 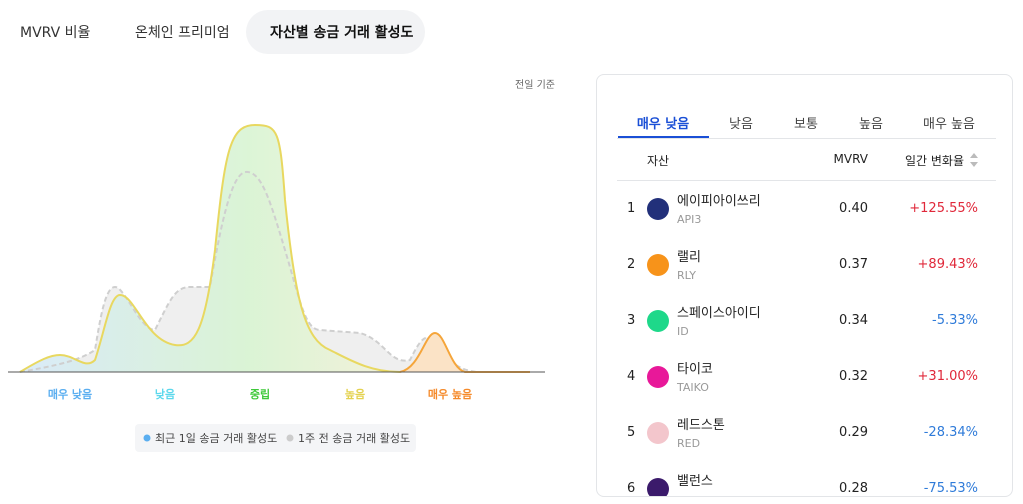 I want to click on legend-box, so click(x=275, y=438).